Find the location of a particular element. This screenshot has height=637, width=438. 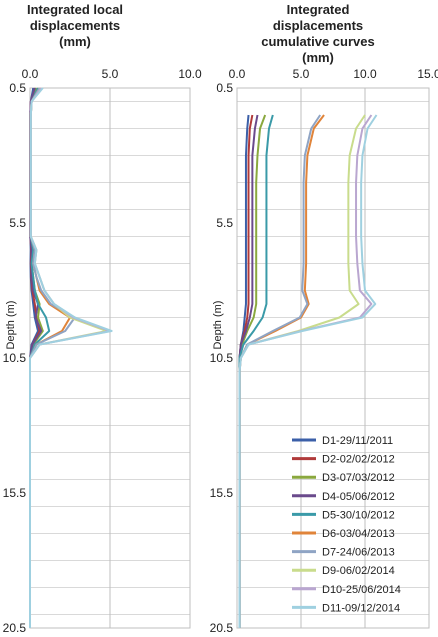

legend-label: D3-07/03/2012 is located at coordinates (358, 478).